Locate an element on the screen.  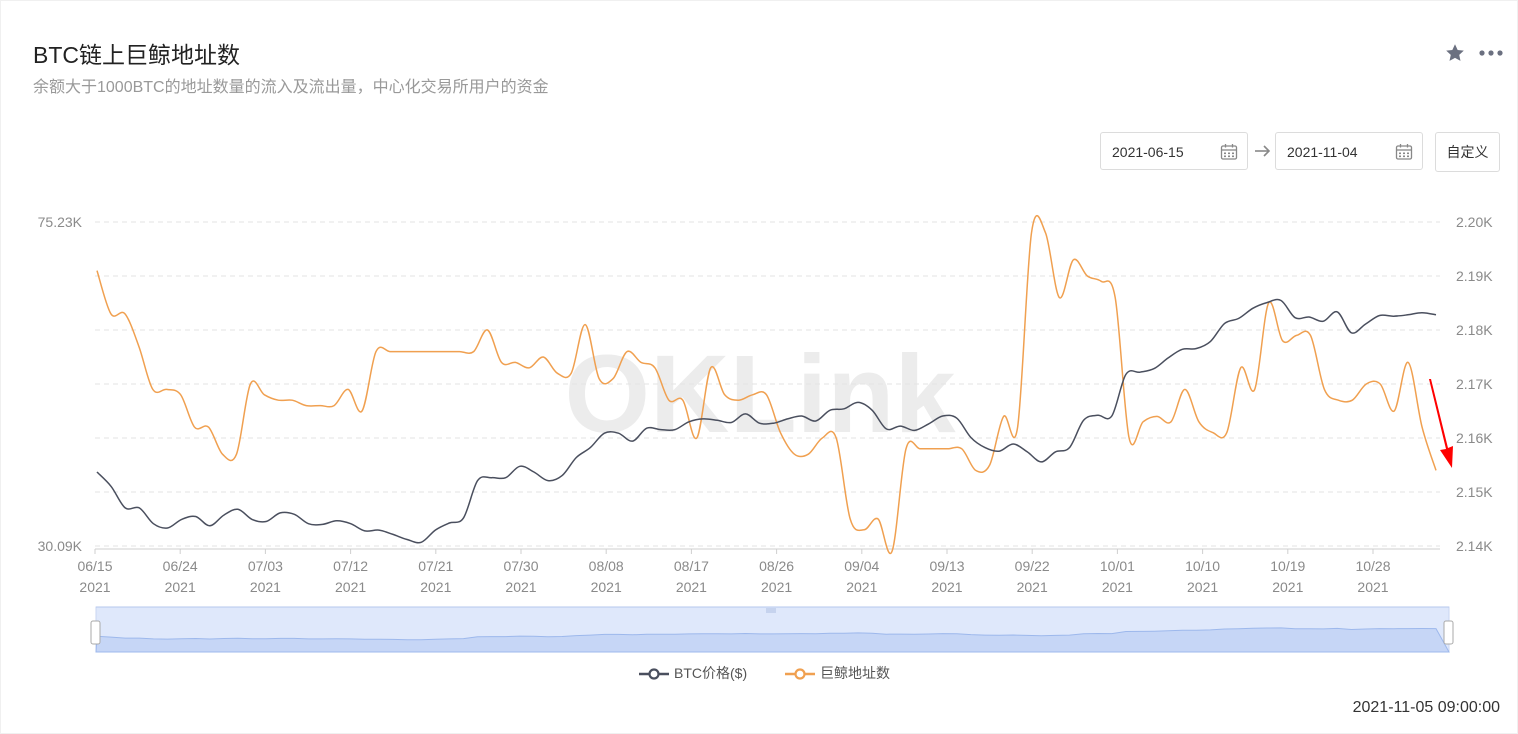
x-axis-tick-label: 10/19 is located at coordinates (1287, 566).